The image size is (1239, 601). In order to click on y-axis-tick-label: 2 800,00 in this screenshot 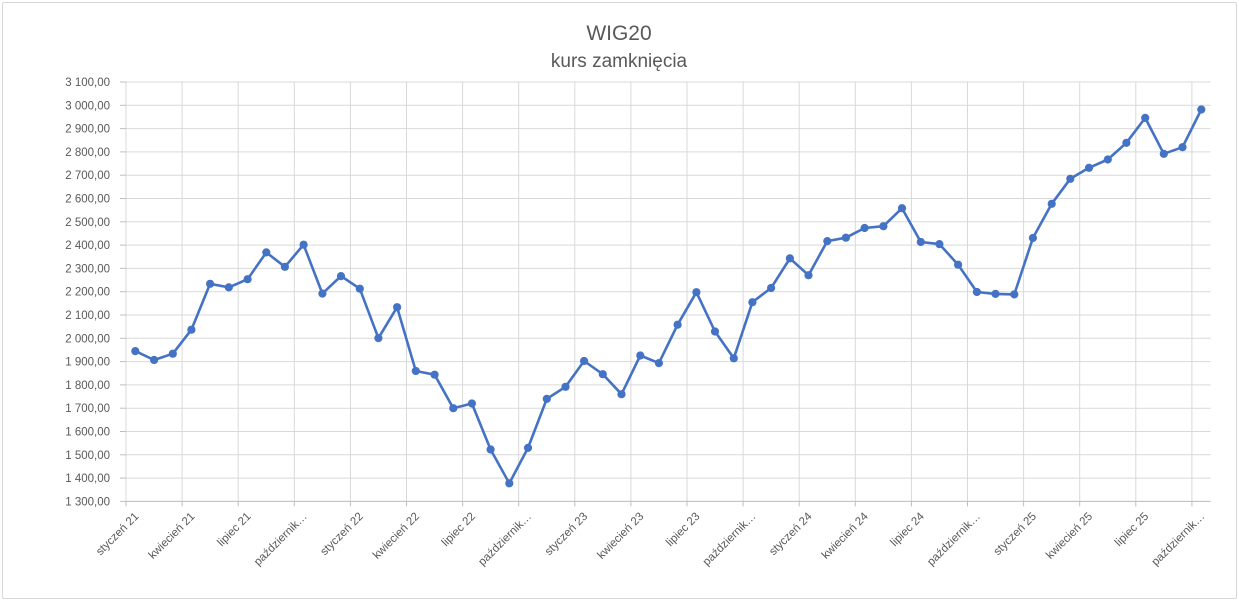, I will do `click(87, 153)`.